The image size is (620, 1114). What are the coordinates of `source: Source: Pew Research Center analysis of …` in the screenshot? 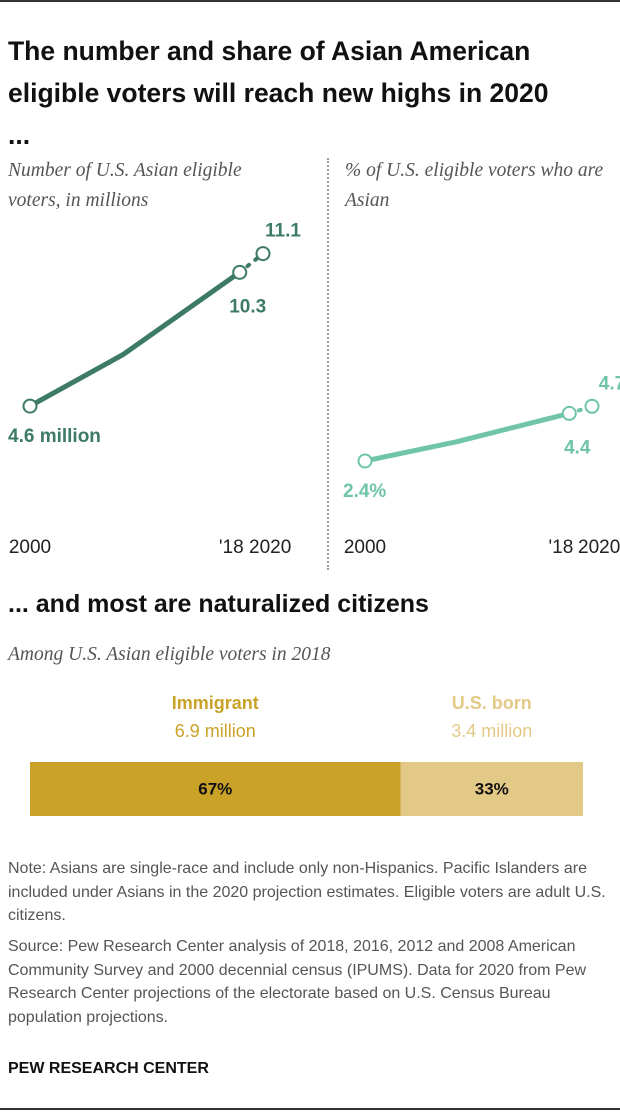 It's located at (297, 982).